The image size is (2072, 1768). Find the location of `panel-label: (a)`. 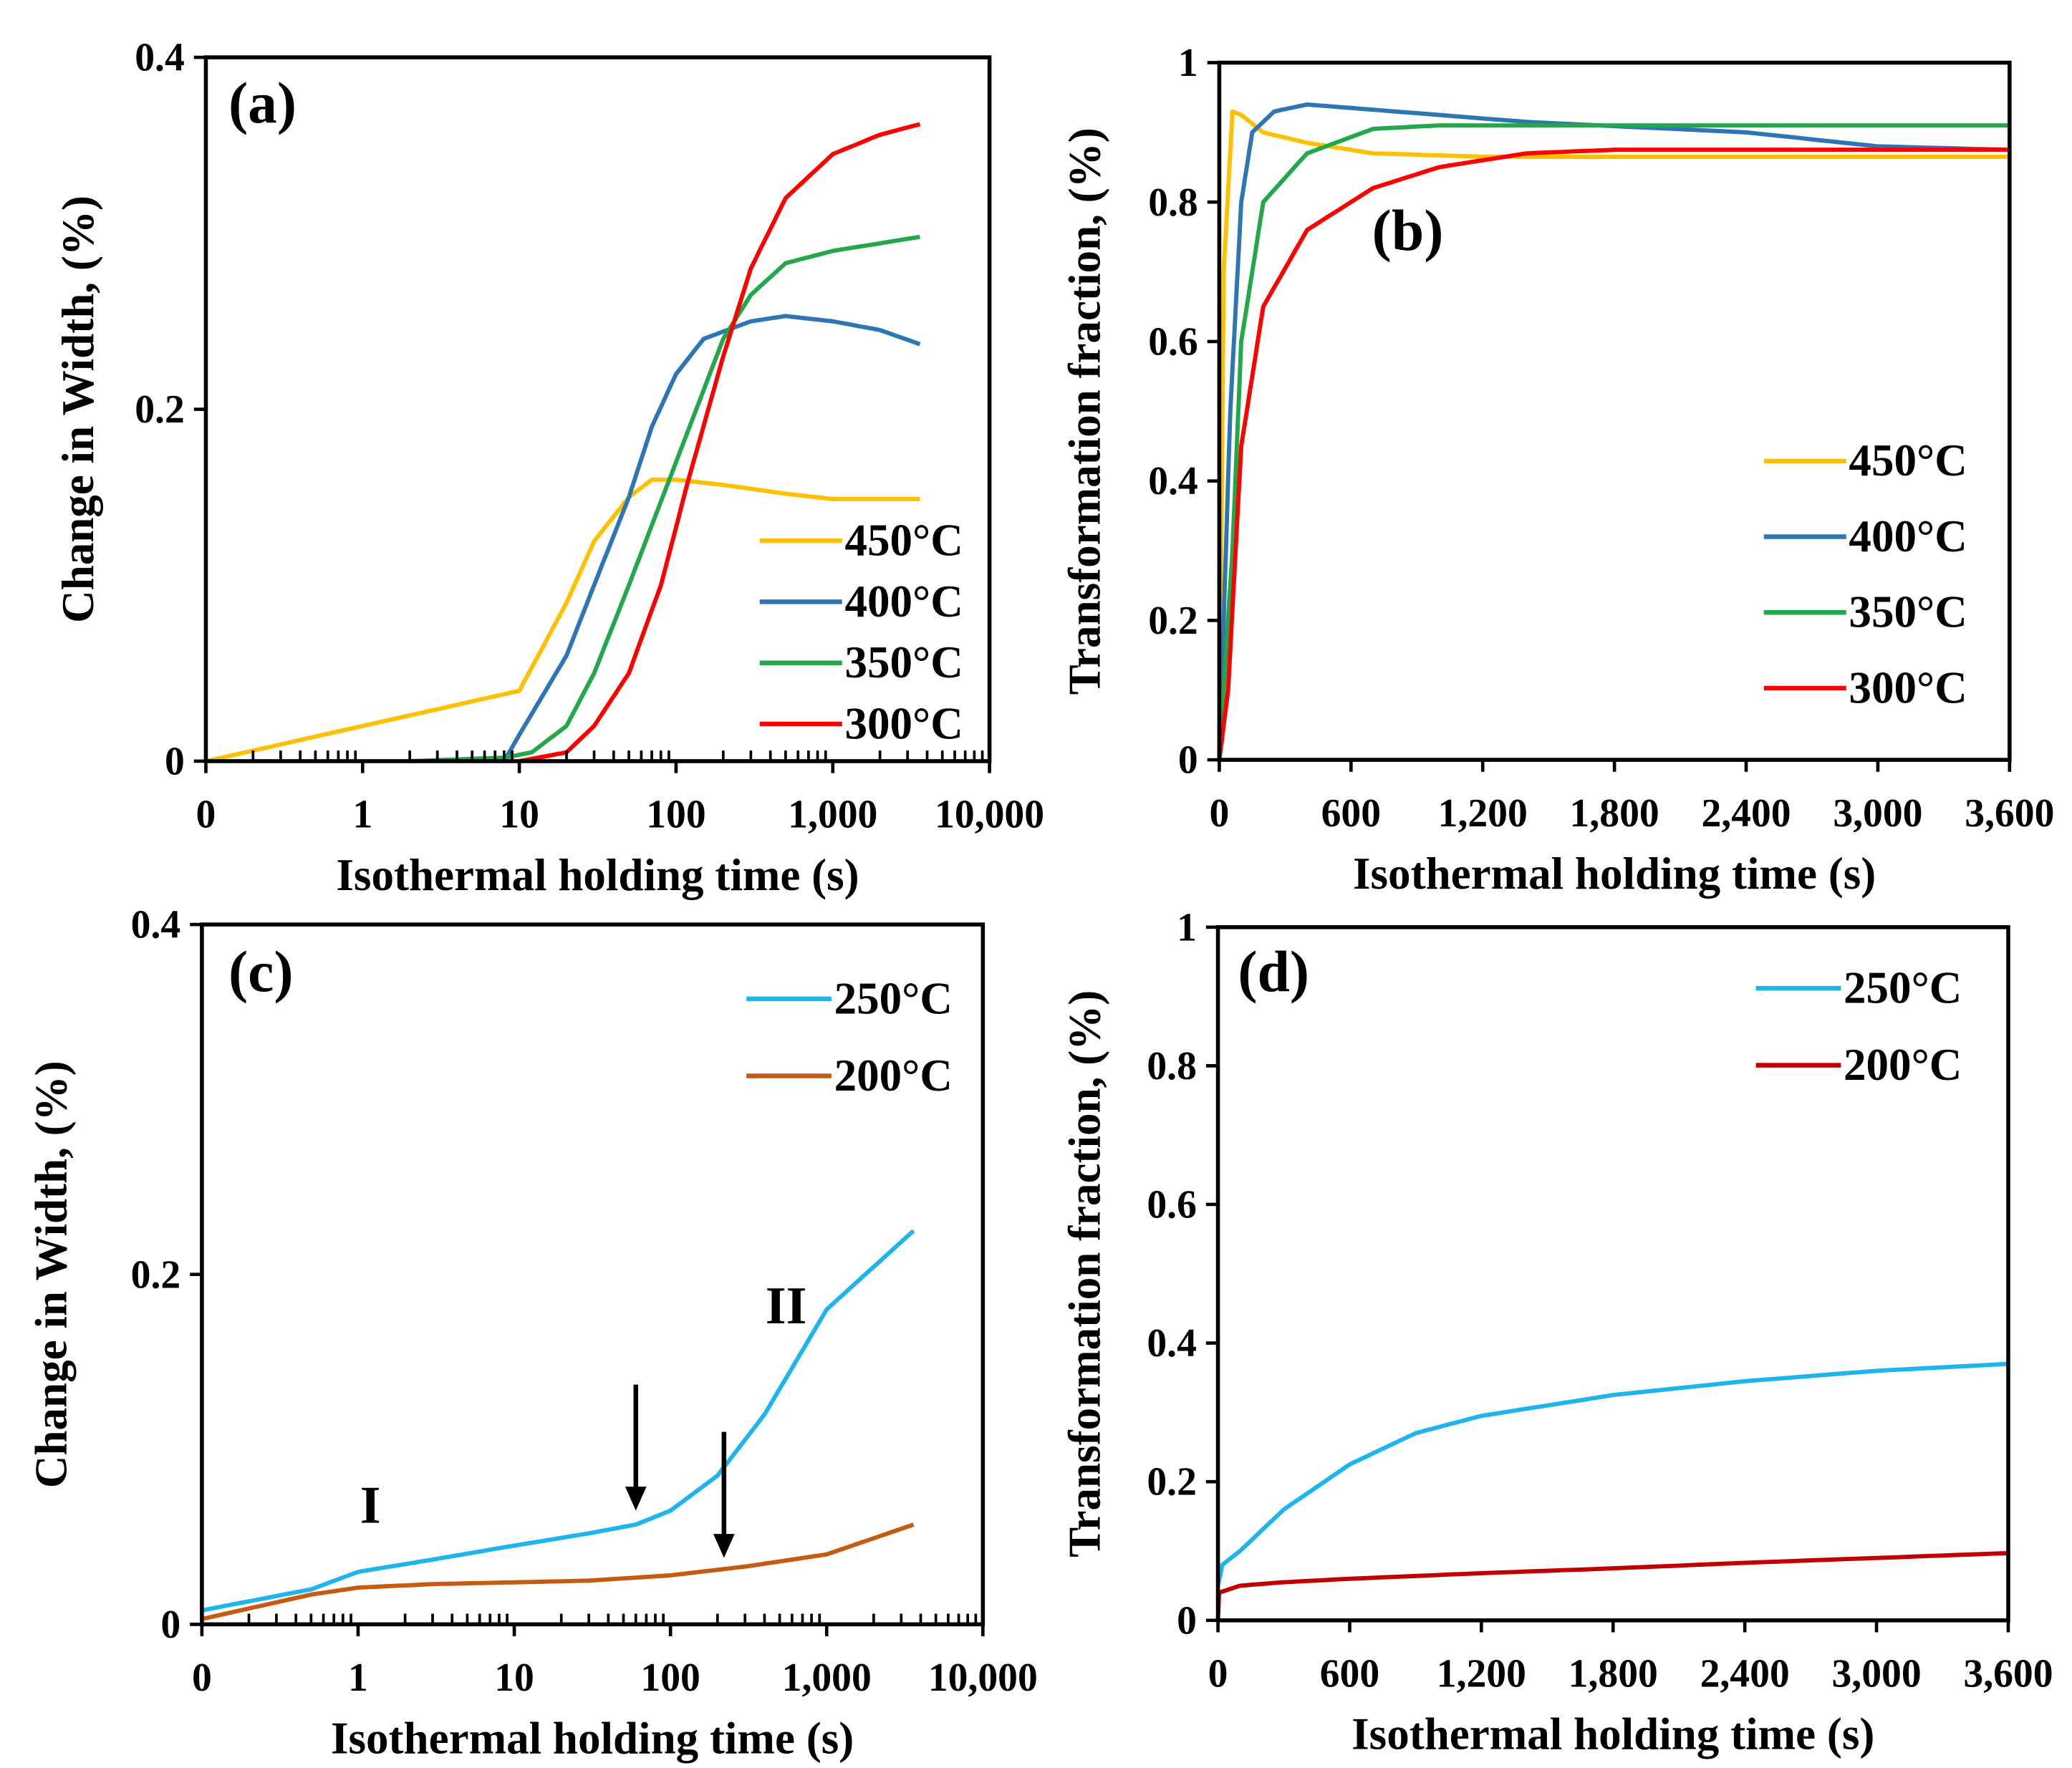

panel-label: (a) is located at coordinates (262, 102).